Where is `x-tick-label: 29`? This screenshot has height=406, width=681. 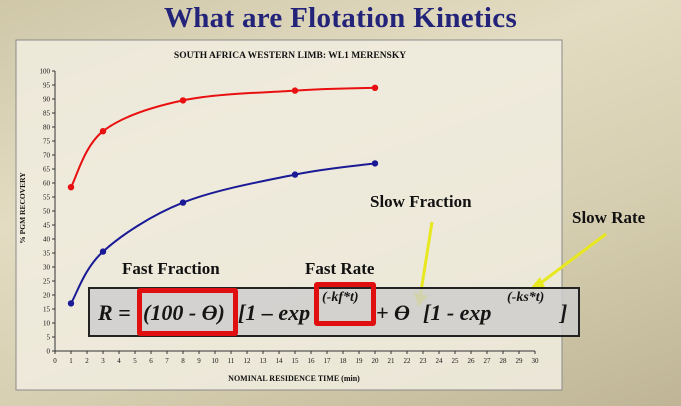 x-tick-label: 29 is located at coordinates (520, 361).